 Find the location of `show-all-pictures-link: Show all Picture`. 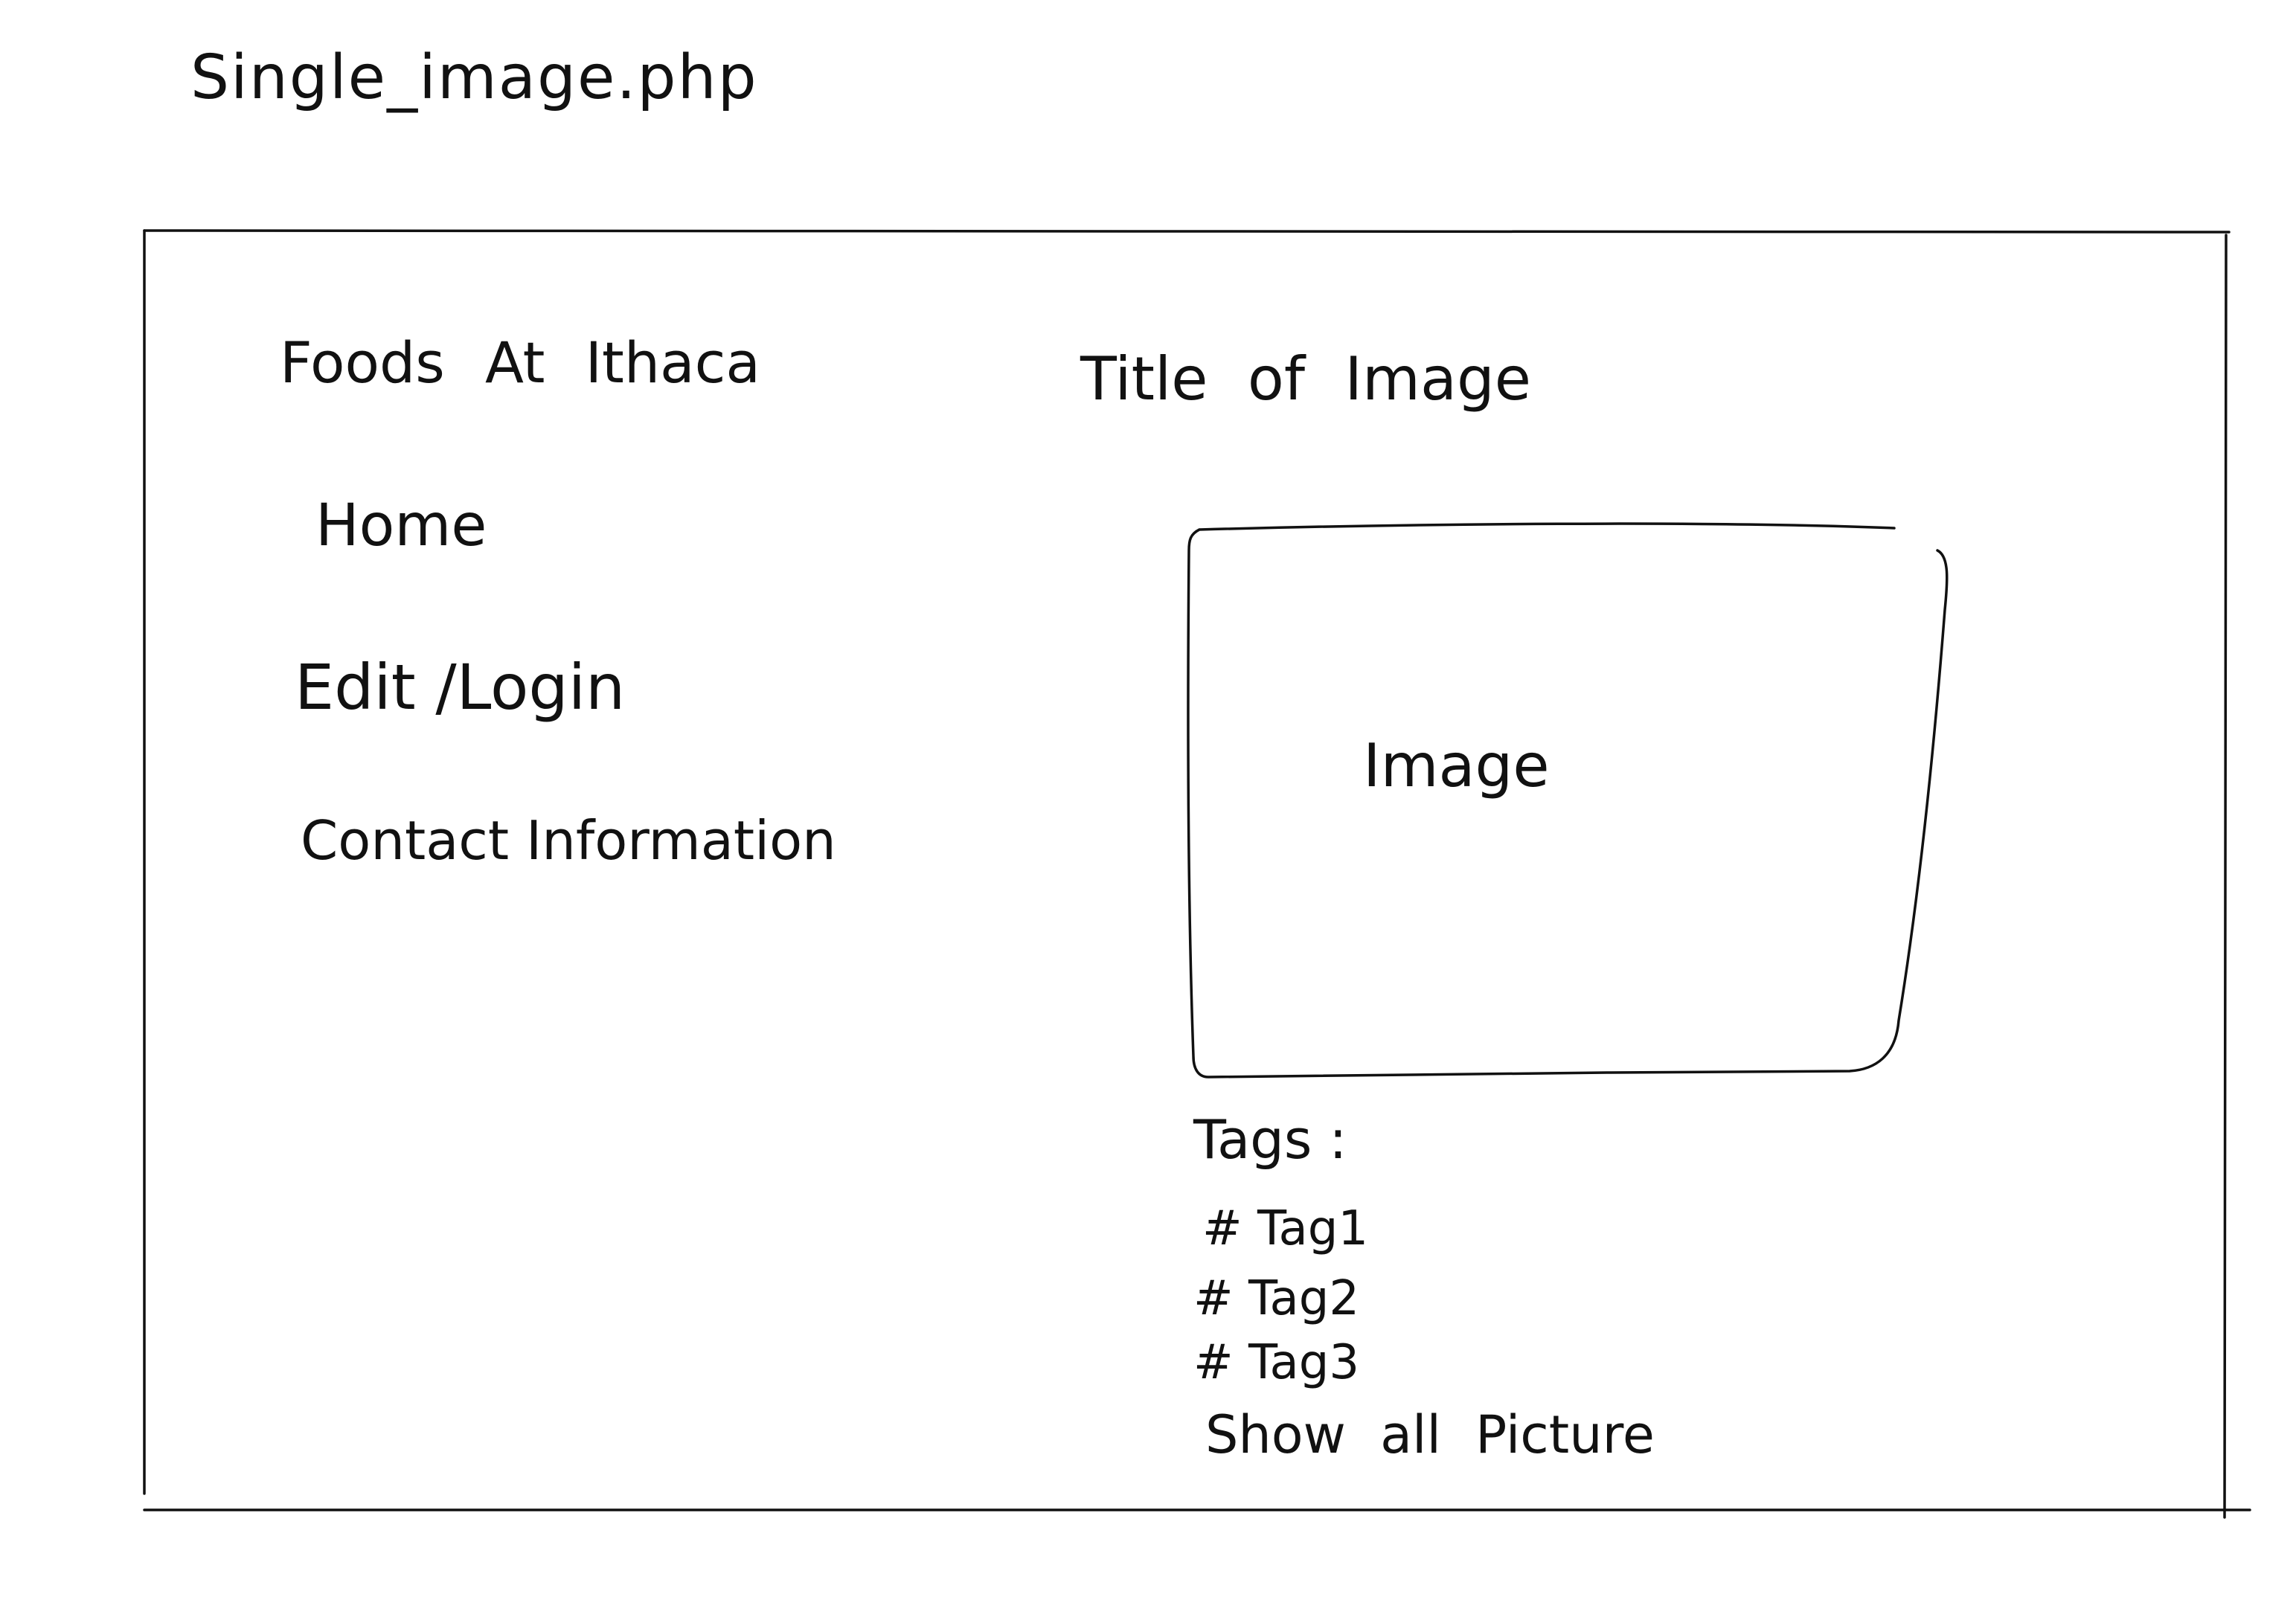

show-all-pictures-link: Show all Picture is located at coordinates (1430, 1435).